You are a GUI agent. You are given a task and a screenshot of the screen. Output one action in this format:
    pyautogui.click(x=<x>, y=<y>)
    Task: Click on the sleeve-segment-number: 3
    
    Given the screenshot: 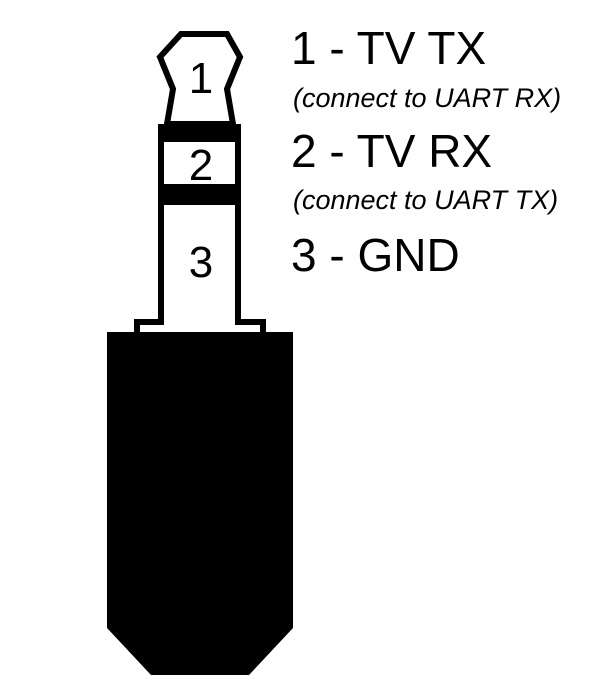 What is the action you would take?
    pyautogui.click(x=201, y=262)
    